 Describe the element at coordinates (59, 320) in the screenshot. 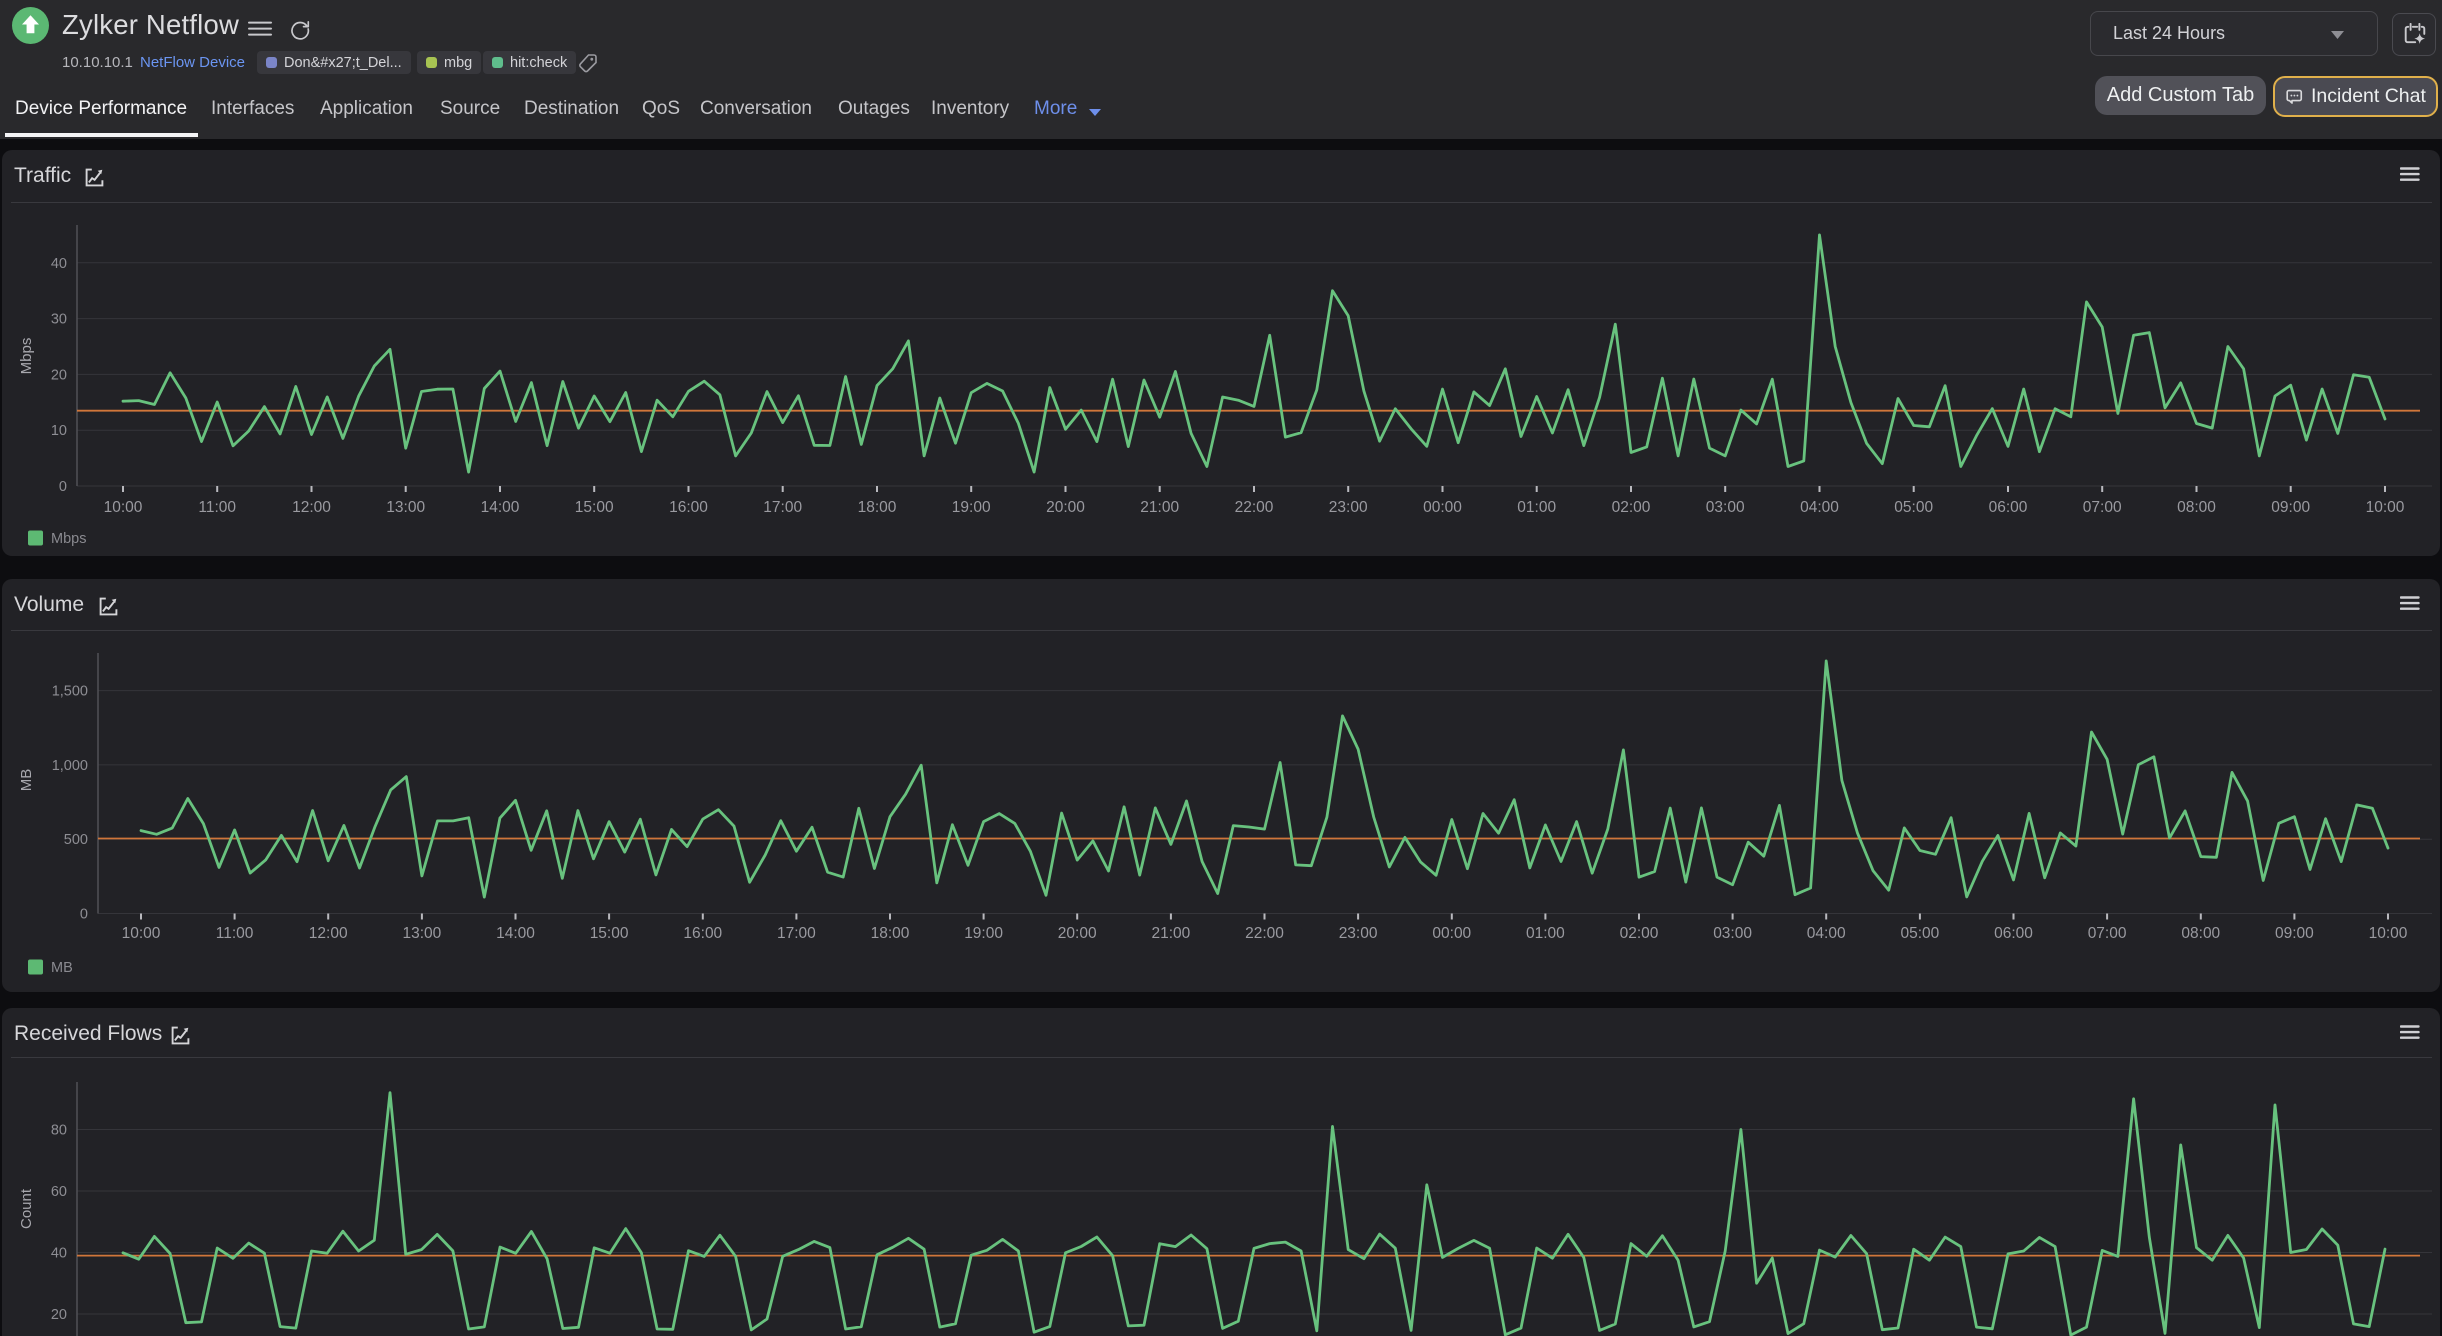

I see `svg-text: 30` at that location.